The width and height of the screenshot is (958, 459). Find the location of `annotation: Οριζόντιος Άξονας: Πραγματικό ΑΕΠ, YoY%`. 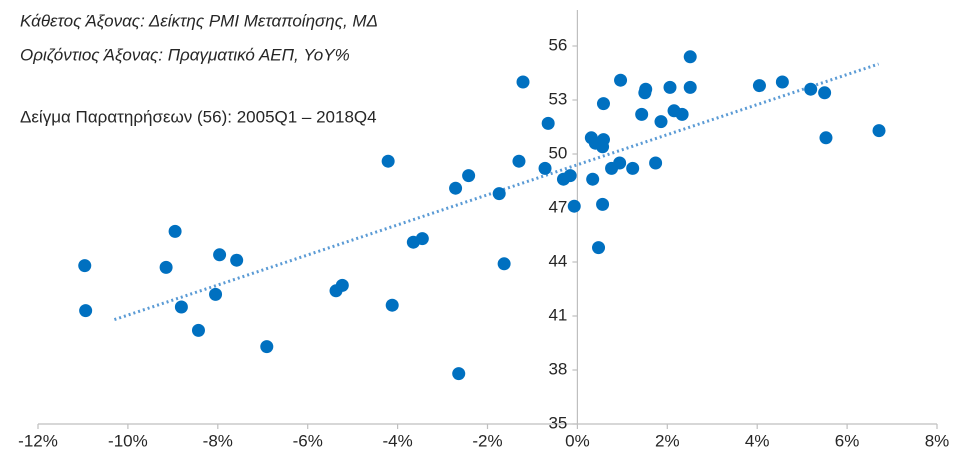

annotation: Οριζόντιος Άξονας: Πραγματικό ΑΕΠ, YoY% is located at coordinates (185, 54).